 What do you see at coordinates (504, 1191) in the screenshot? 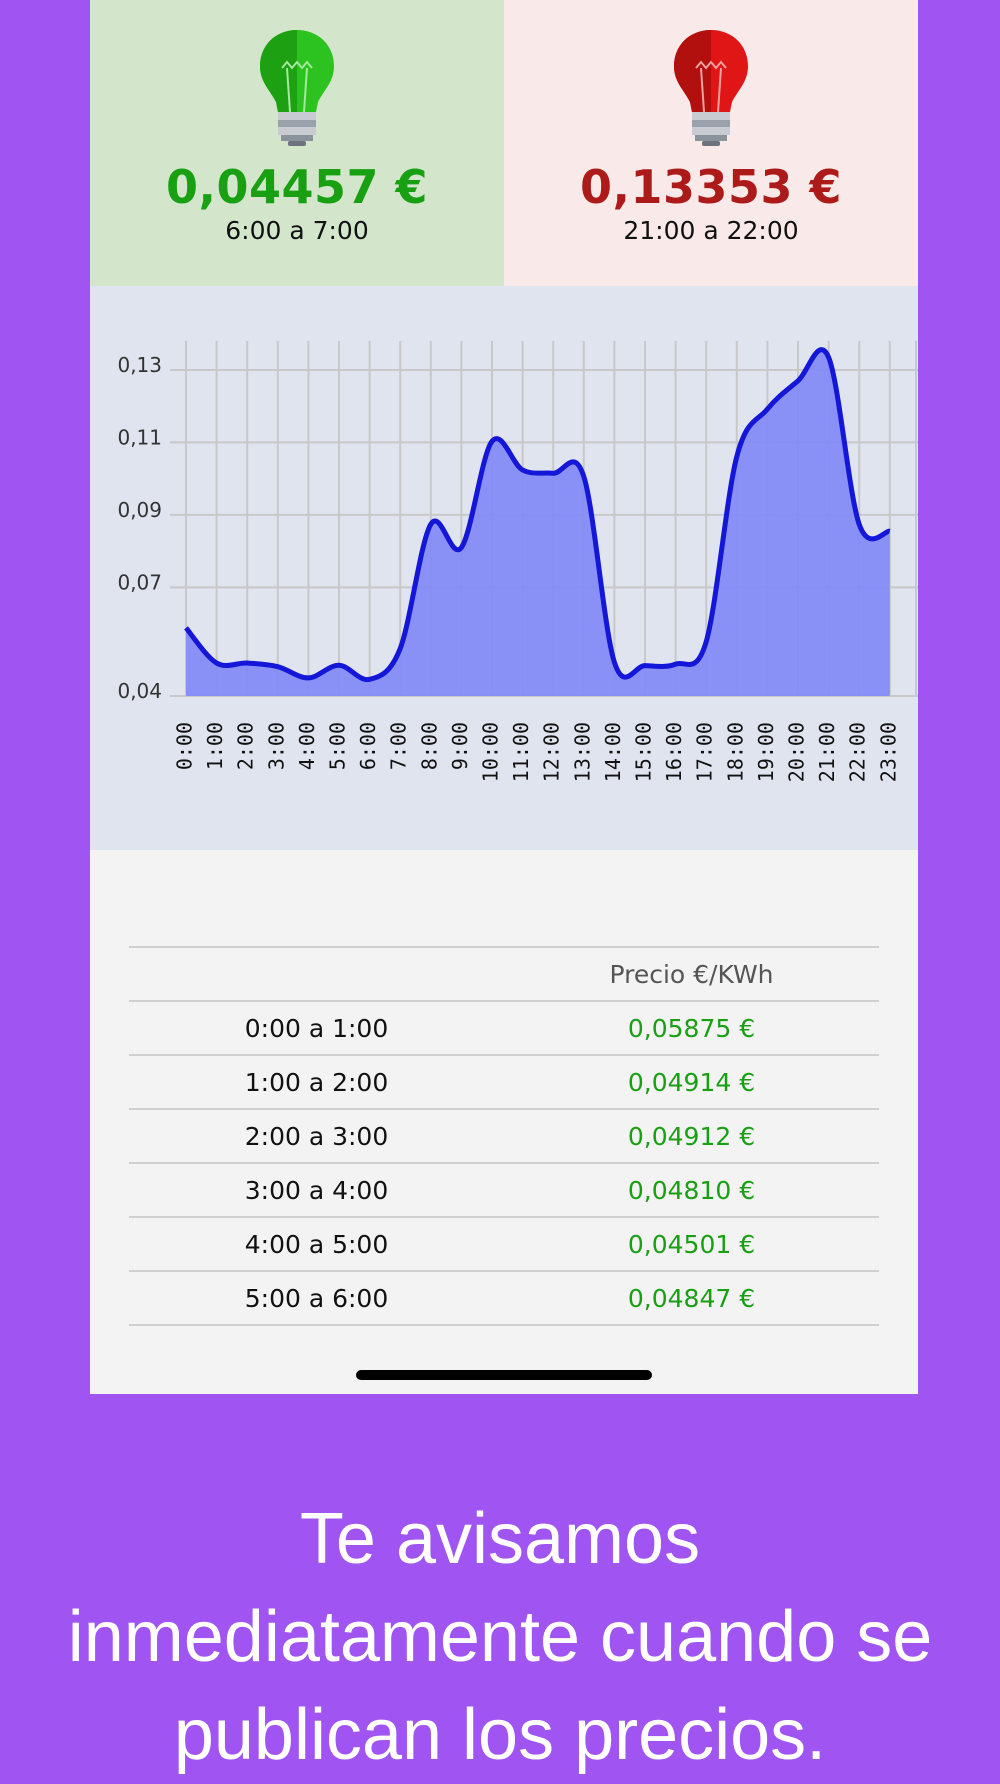
I see `table-row: 3:00 a 4:00 0,04810 €` at bounding box center [504, 1191].